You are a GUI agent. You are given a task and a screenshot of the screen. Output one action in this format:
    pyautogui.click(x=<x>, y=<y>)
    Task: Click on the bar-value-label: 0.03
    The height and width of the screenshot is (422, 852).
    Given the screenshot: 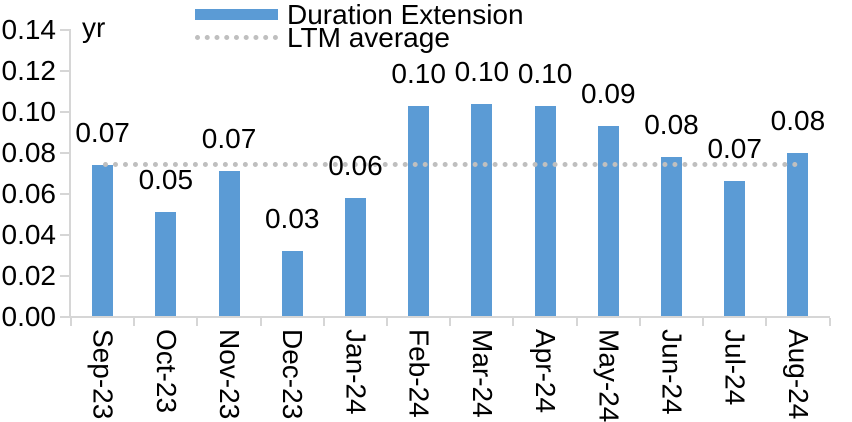 What is the action you would take?
    pyautogui.click(x=292, y=219)
    